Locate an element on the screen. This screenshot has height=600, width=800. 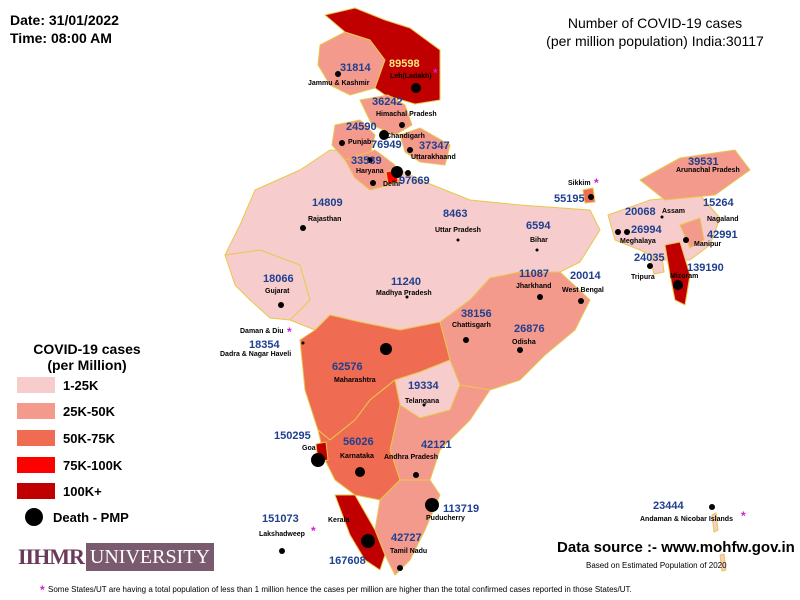
map-region-tripura is located at coordinates (657, 265).